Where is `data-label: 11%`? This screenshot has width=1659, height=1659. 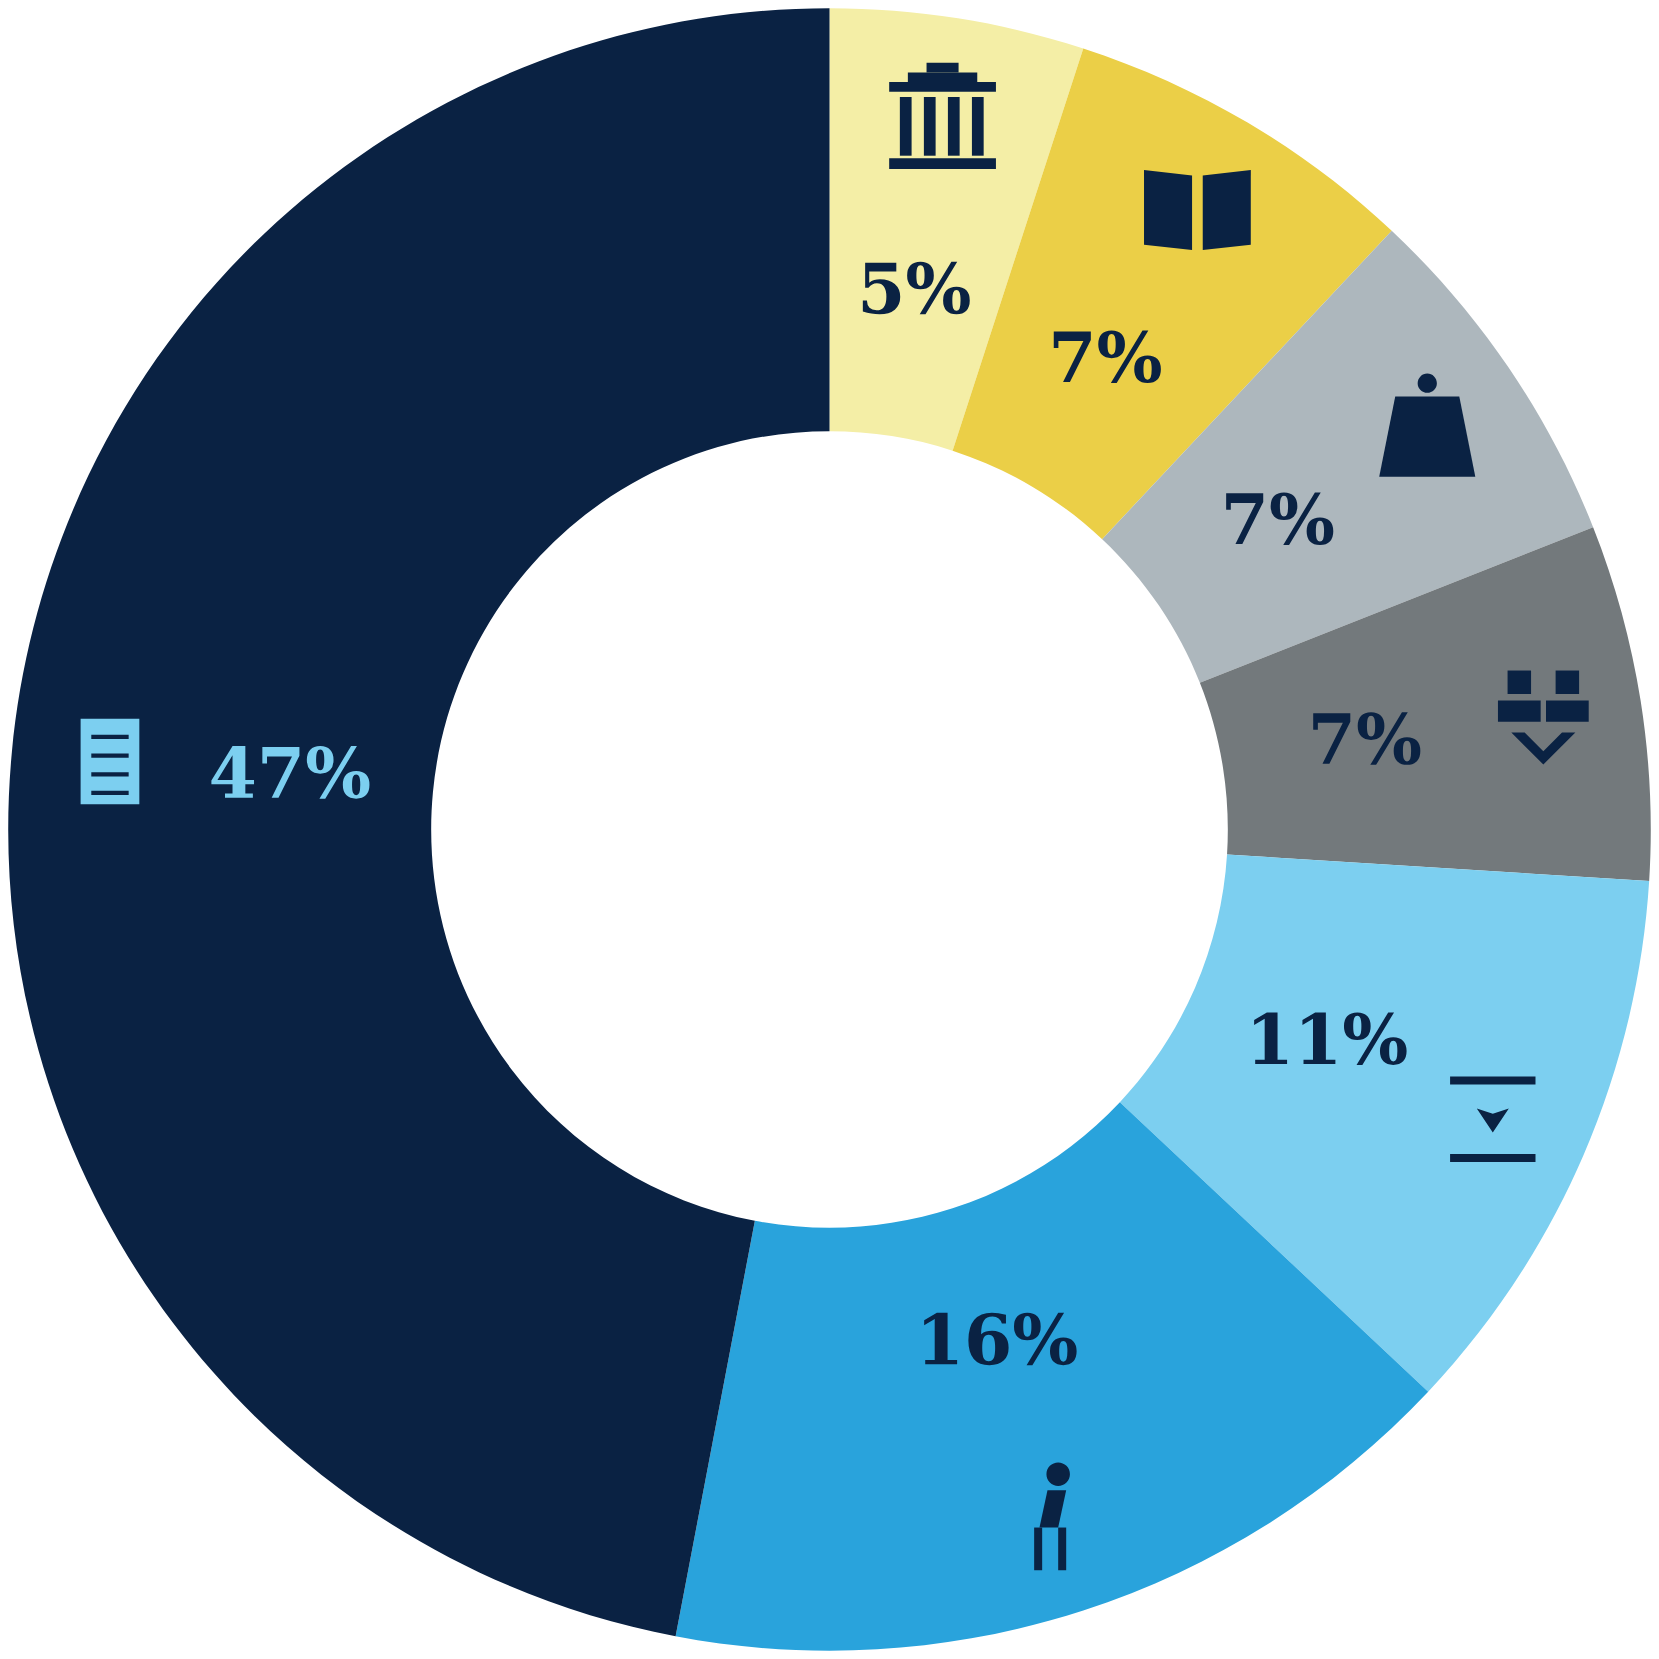 data-label: 11% is located at coordinates (1330, 1038).